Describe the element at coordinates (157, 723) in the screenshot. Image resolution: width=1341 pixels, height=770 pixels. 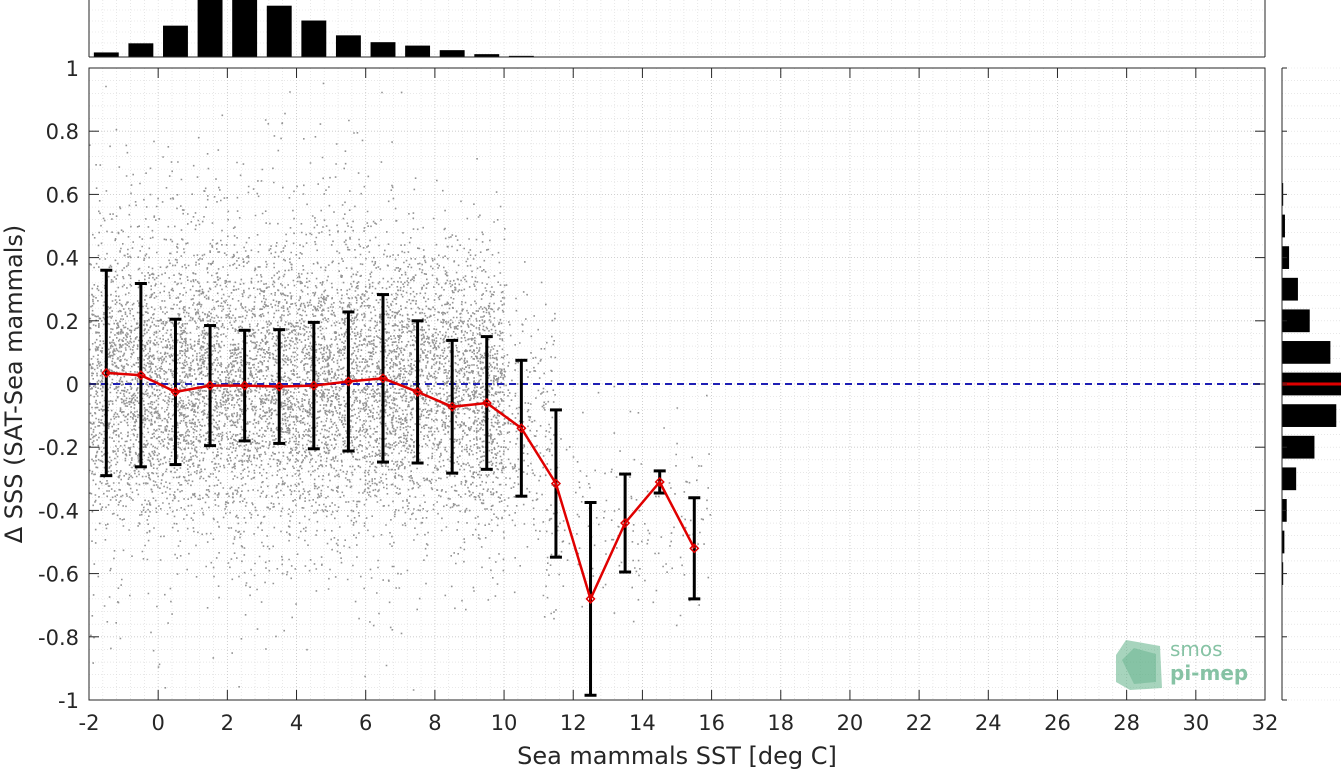
I see `x-tick-label: 0` at that location.